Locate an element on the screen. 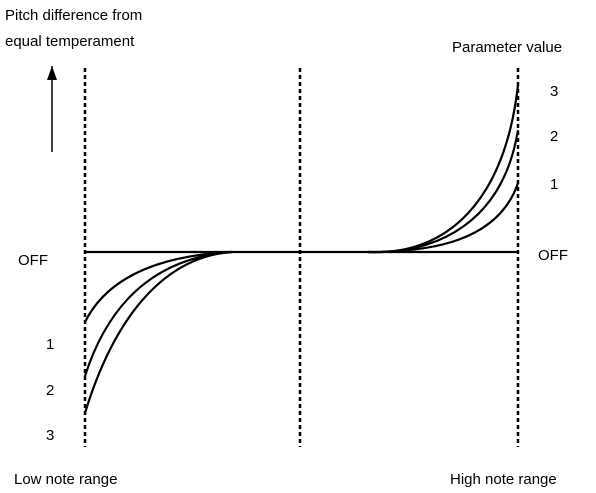 The image size is (596, 493). left-label: 3 is located at coordinates (50, 435).